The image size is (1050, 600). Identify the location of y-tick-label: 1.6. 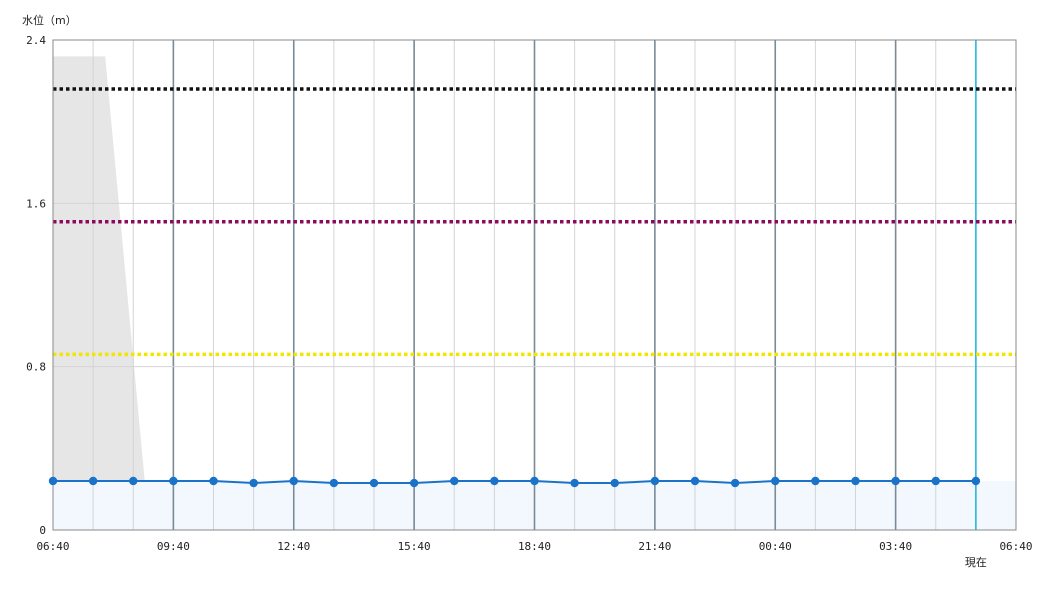
(36, 203).